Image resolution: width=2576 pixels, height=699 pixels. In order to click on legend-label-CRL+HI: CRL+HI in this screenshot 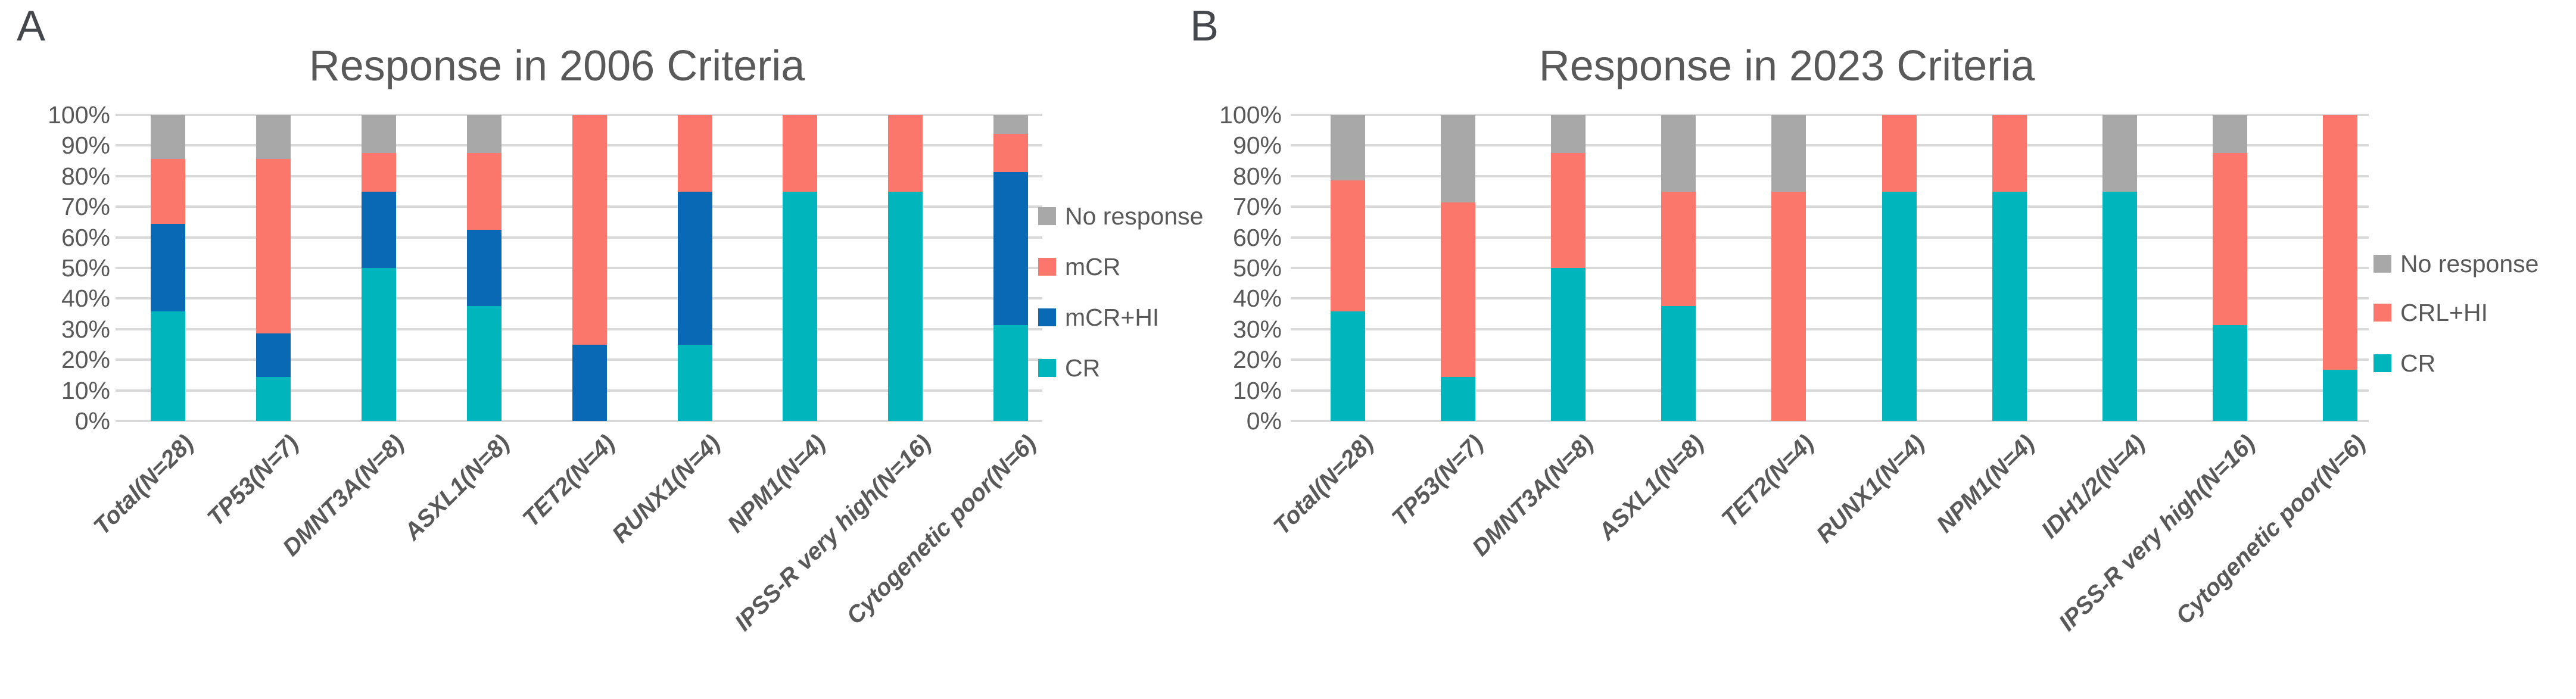, I will do `click(2444, 312)`.